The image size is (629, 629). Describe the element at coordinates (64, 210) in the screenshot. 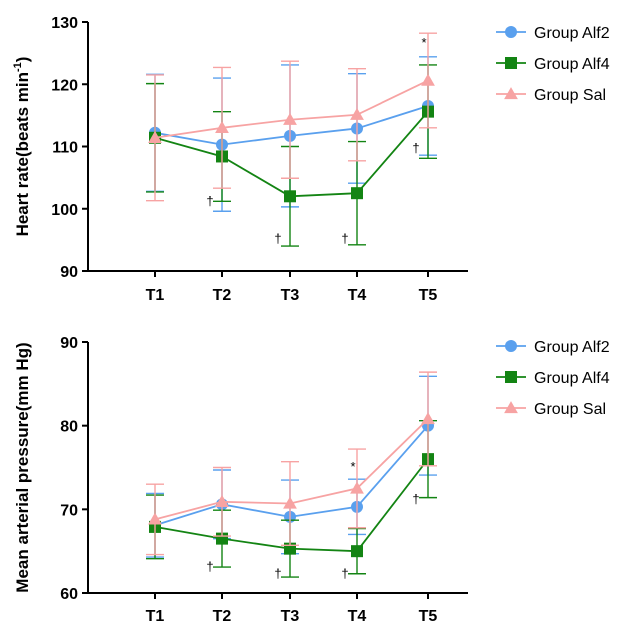

I see `y-tick-label: 100` at that location.